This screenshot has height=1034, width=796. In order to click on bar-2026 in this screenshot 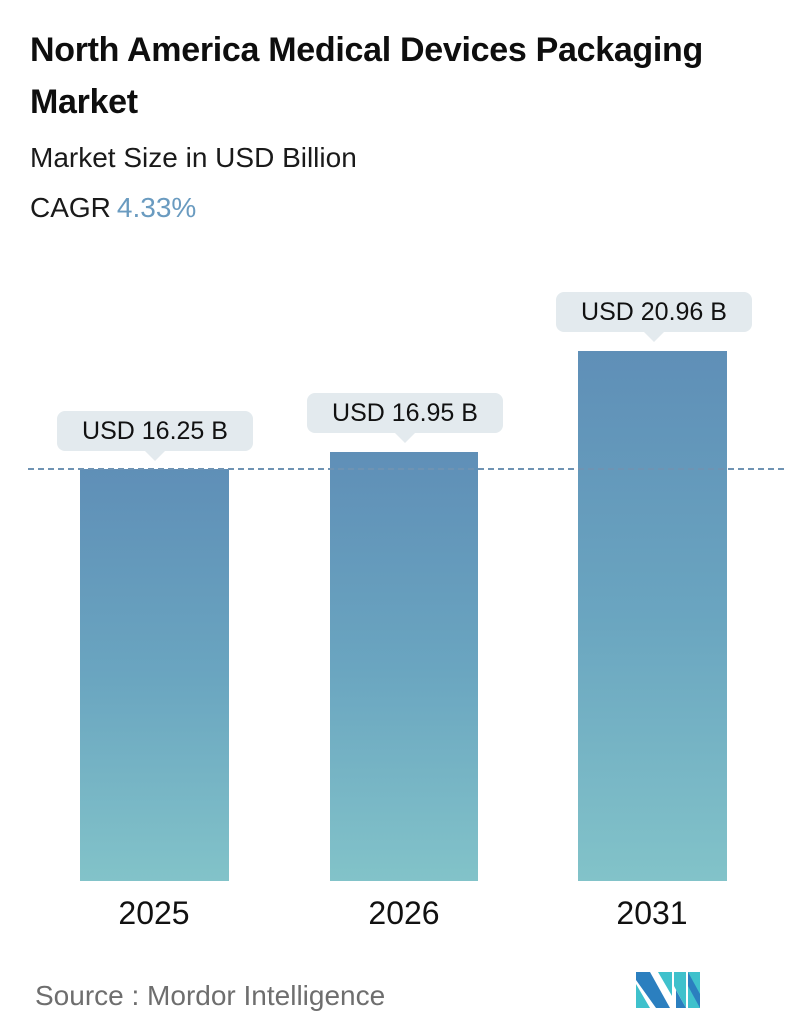, I will do `click(404, 666)`.